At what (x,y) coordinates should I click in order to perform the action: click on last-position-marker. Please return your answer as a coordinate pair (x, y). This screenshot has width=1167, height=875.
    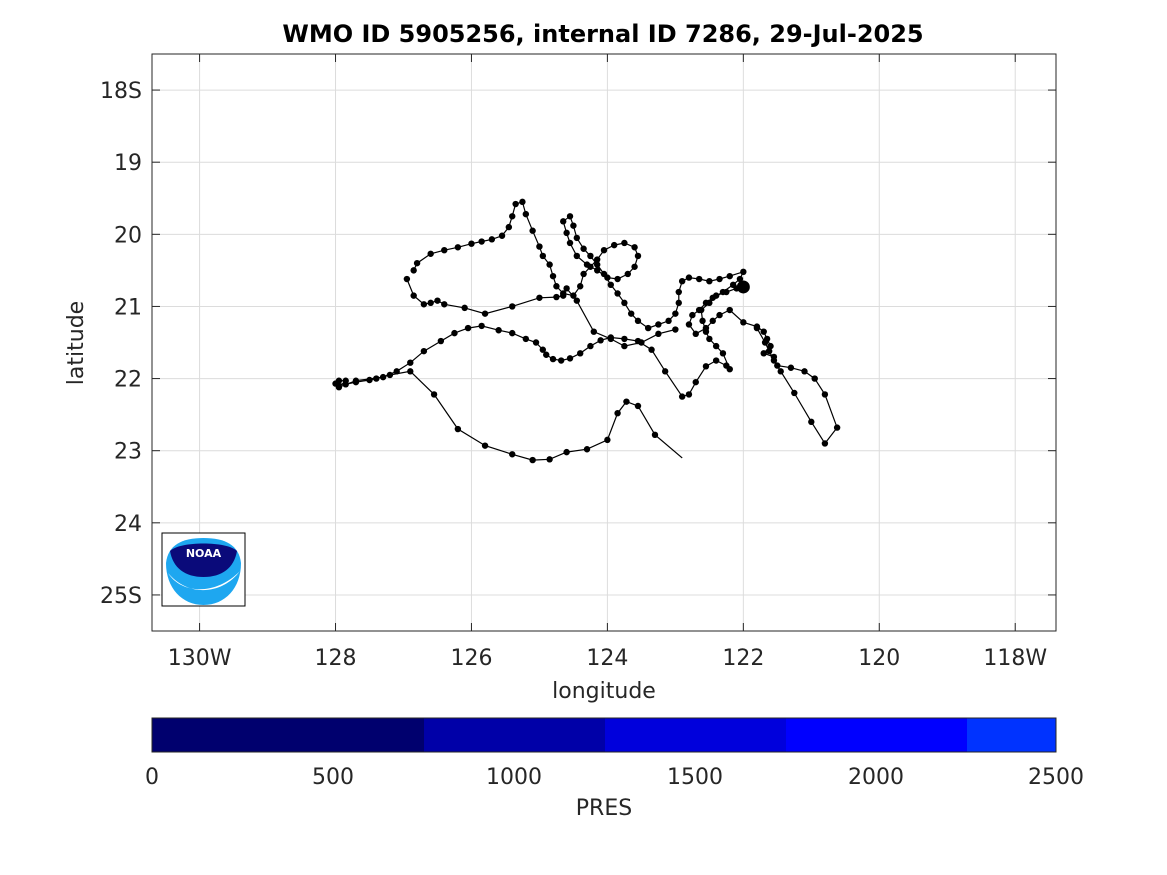
    Looking at the image, I should click on (743, 287).